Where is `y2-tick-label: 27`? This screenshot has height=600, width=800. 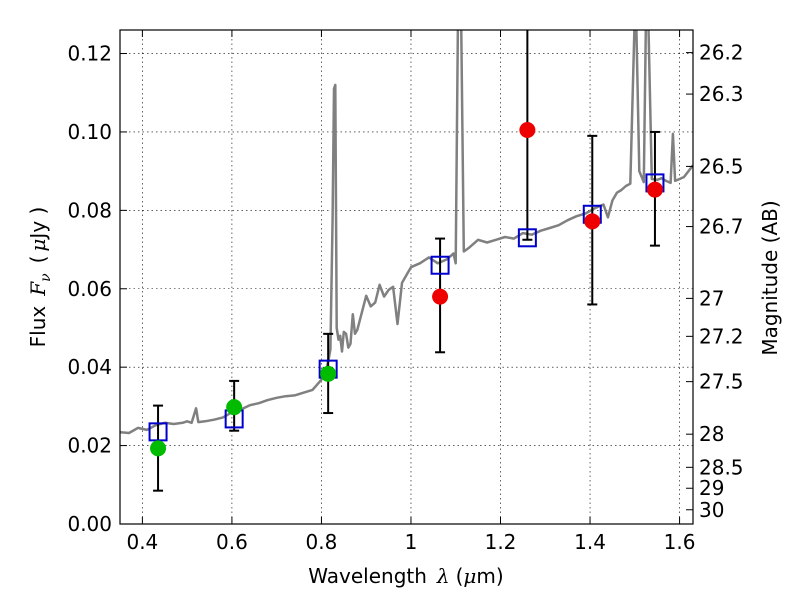
y2-tick-label: 27 is located at coordinates (711, 298).